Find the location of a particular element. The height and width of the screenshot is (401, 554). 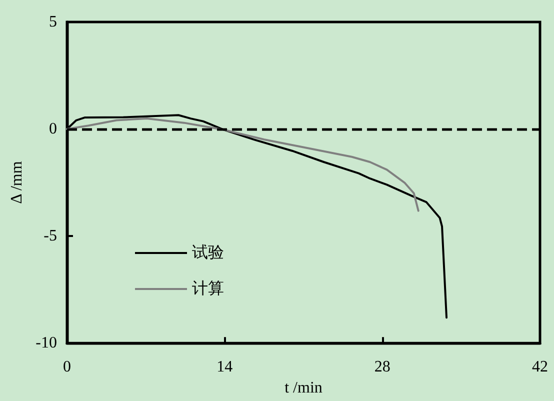

line-series is located at coordinates (243, 165).